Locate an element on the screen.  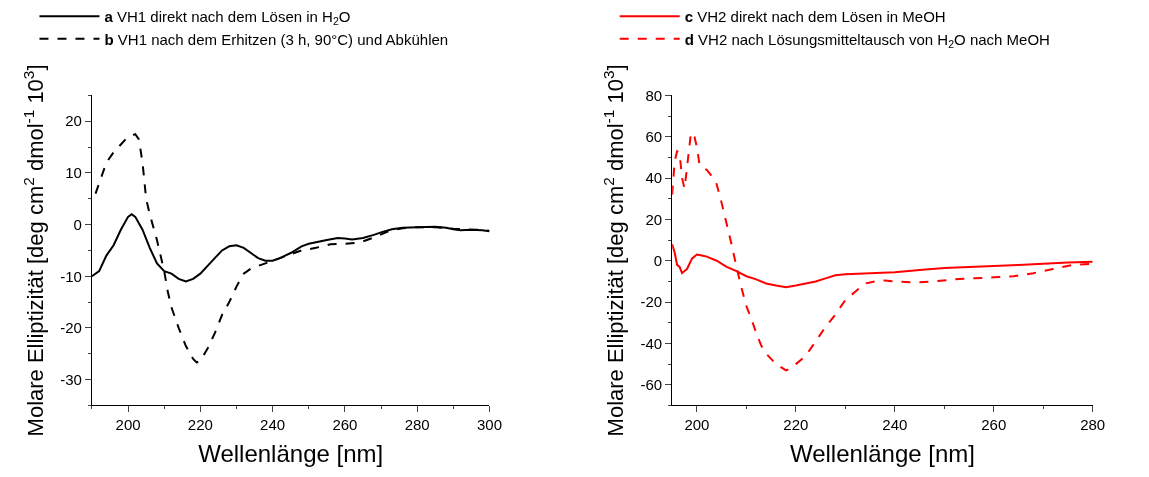
y-tick-label: -10 is located at coordinates (71, 276).